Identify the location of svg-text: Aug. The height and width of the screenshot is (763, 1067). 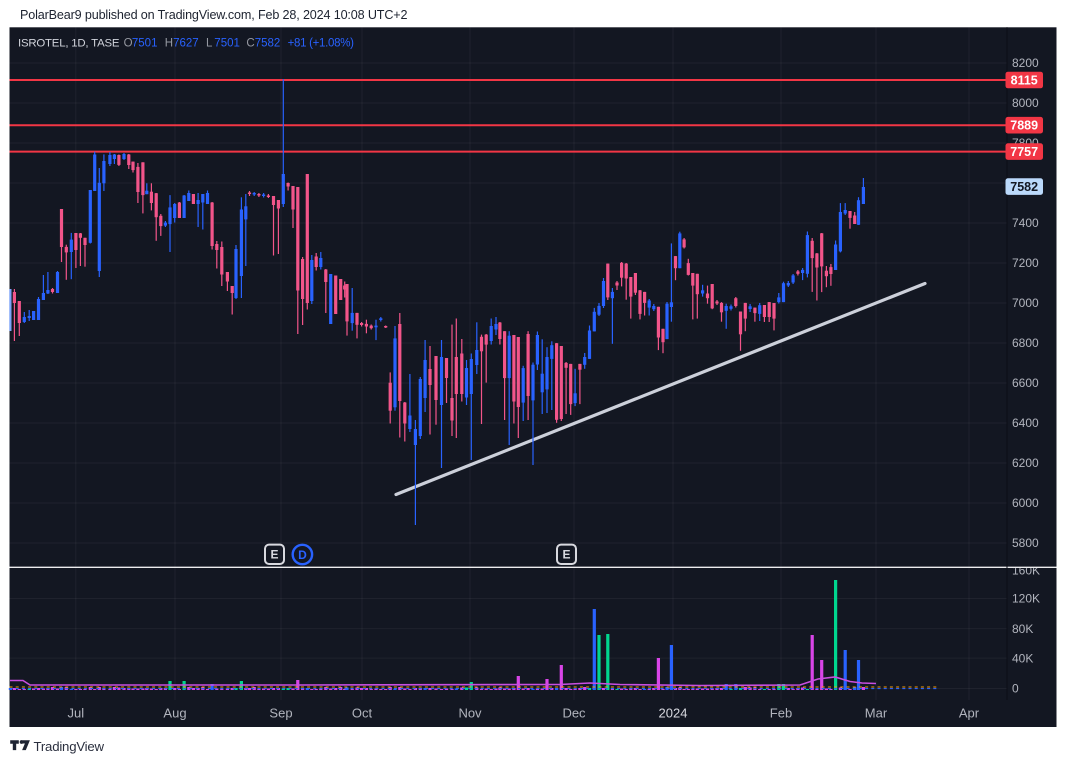
(174, 713).